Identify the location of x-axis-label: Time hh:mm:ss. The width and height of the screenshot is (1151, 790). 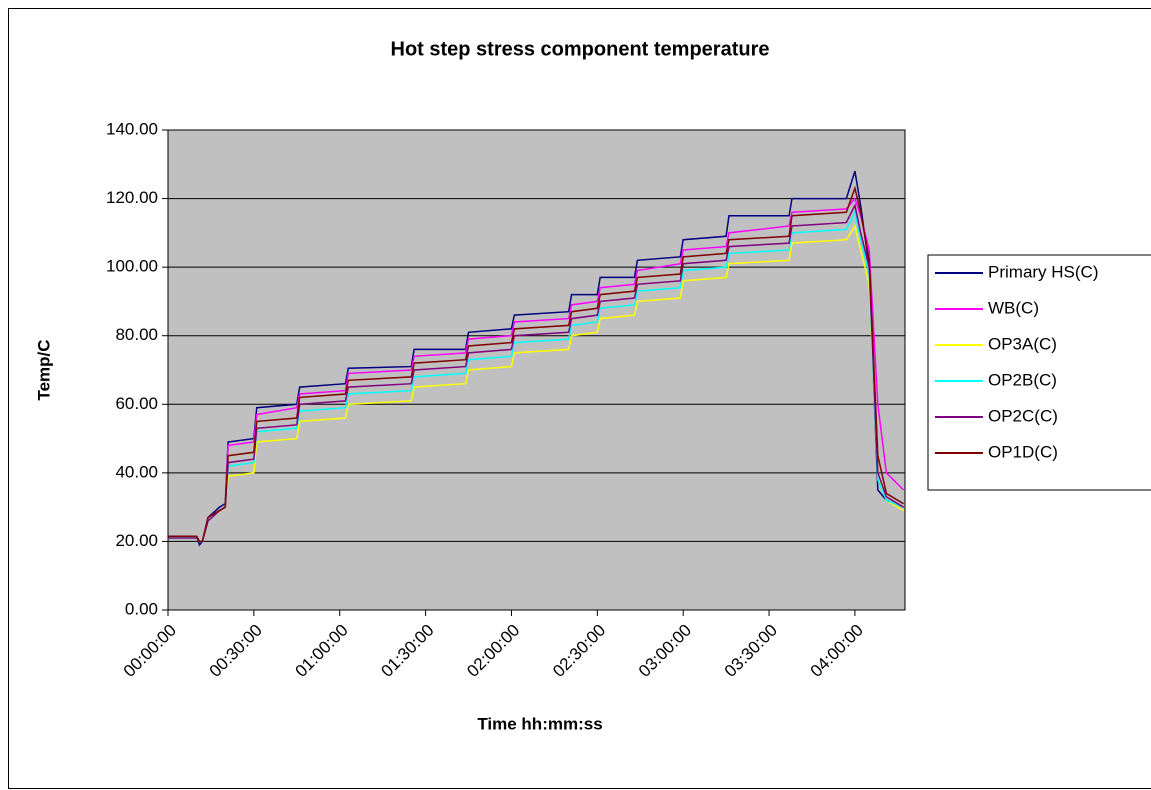
(539, 723).